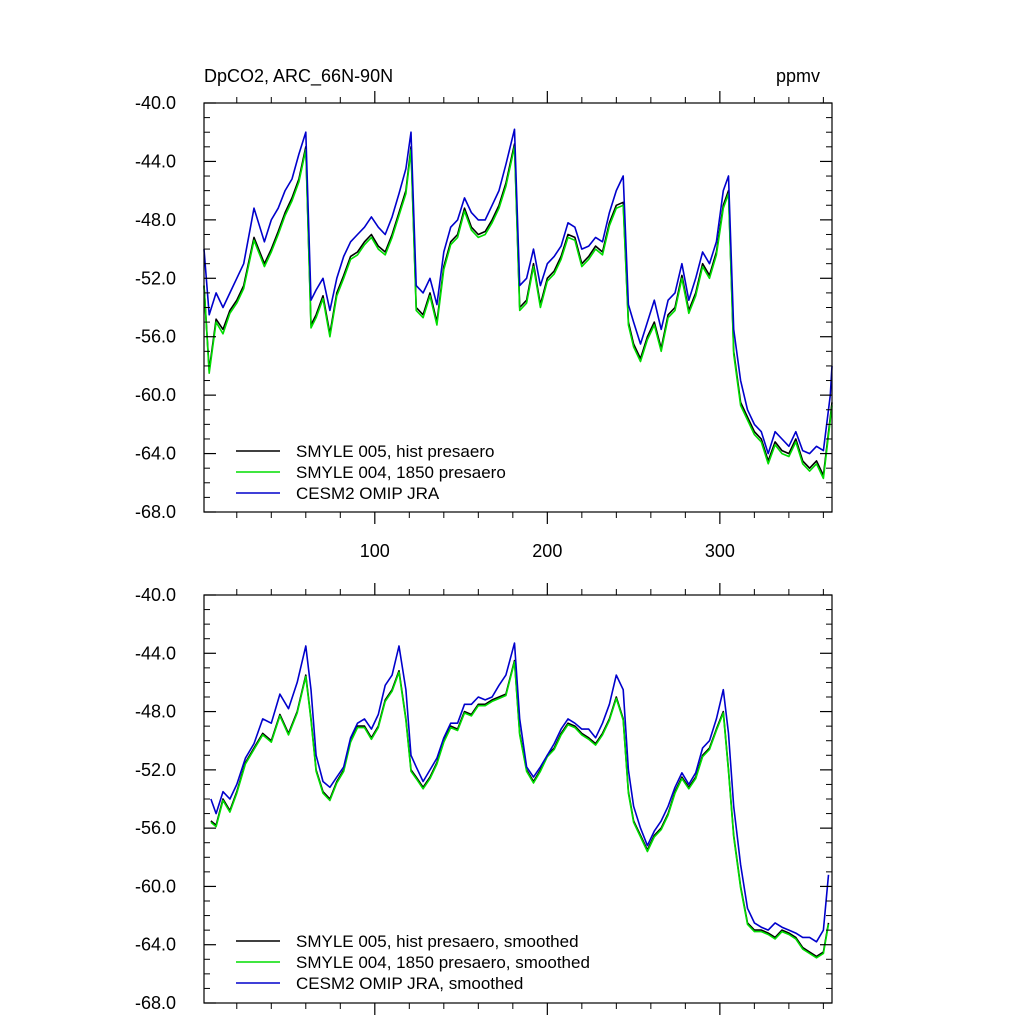 The width and height of the screenshot is (1024, 1024). Describe the element at coordinates (720, 551) in the screenshot. I see `x-tick-label: 300` at that location.